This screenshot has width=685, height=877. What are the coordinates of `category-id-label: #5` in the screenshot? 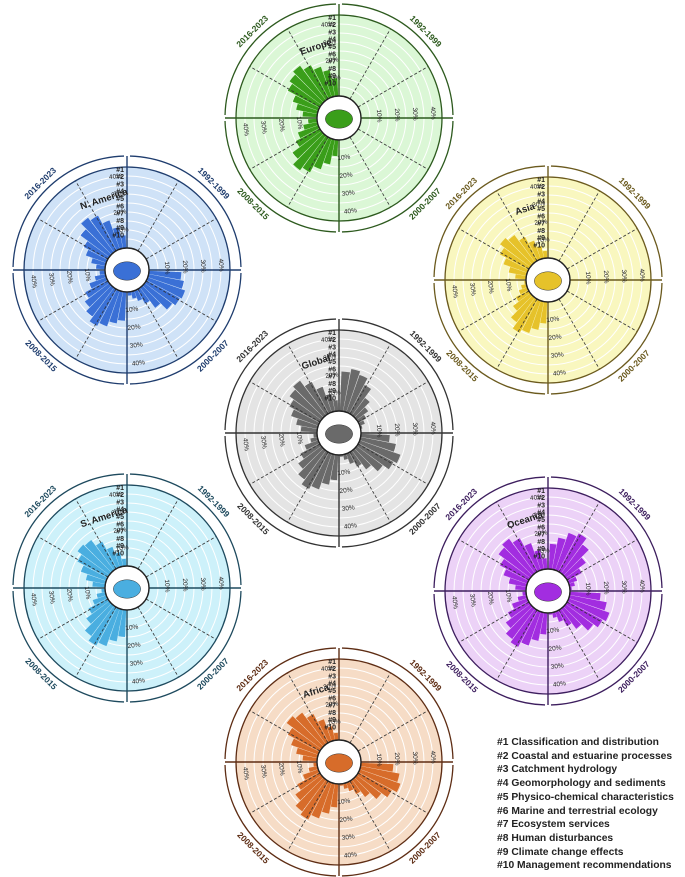 It's located at (541, 209).